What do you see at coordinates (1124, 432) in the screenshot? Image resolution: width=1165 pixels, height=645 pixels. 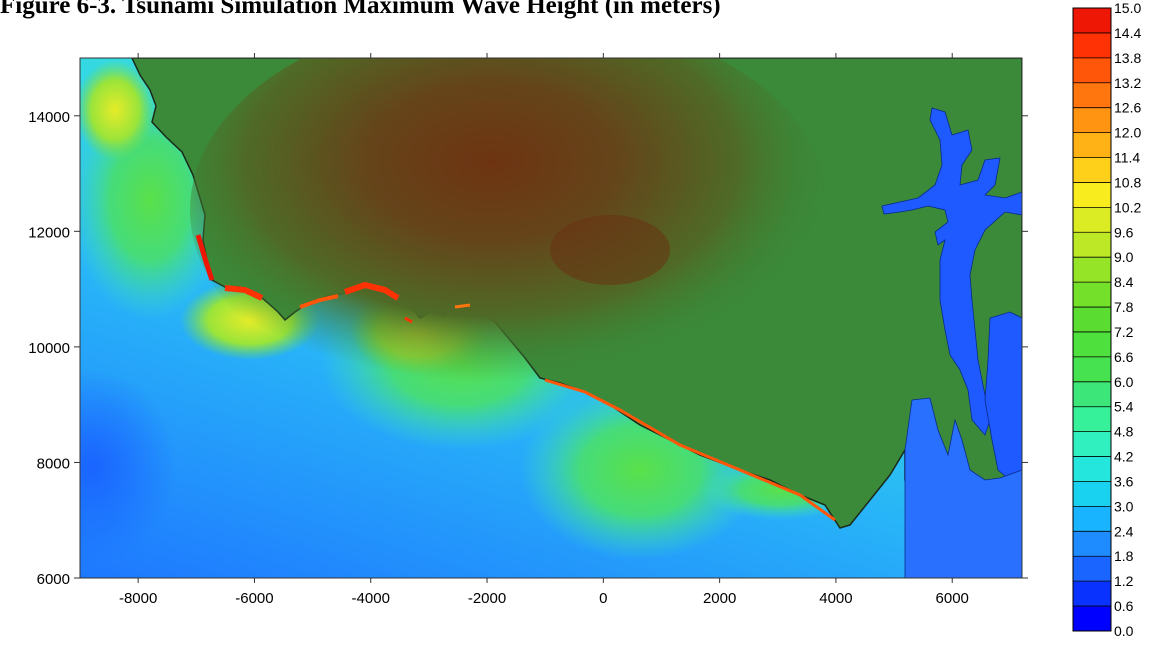 I see `colorbar-label: 4.8` at bounding box center [1124, 432].